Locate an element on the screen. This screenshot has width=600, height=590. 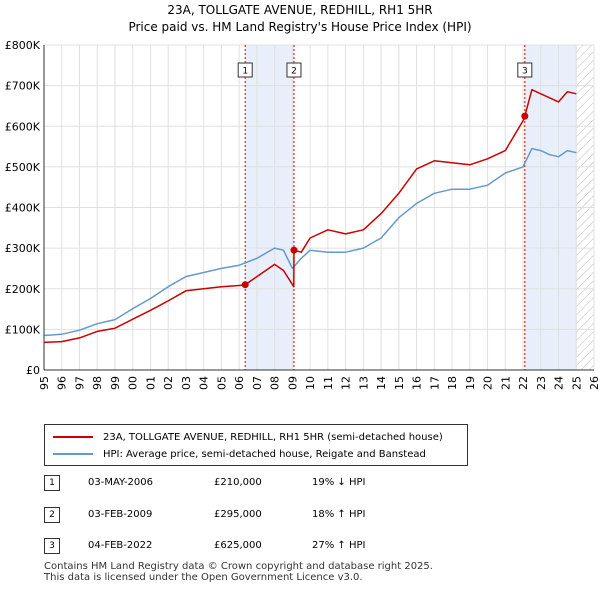
x-tick-label: 1999 is located at coordinates (115, 383).